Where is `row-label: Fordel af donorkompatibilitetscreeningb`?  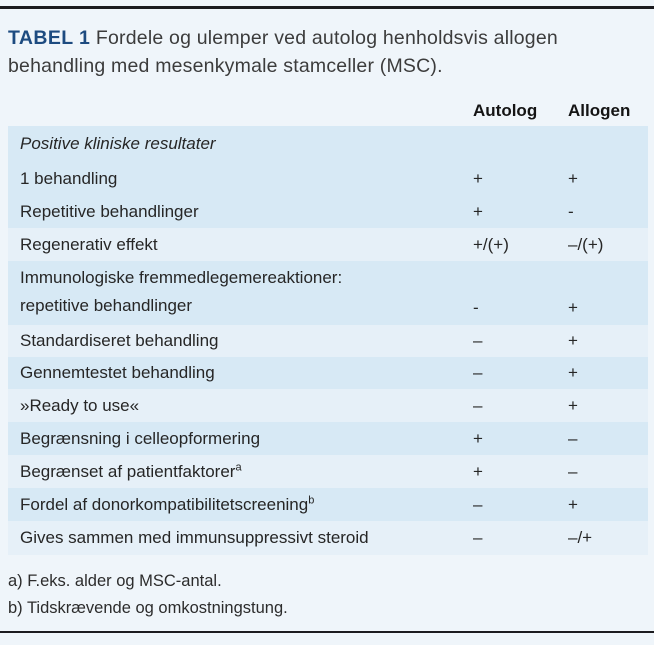
row-label: Fordel af donorkompatibilitetscreeningb is located at coordinates (238, 504).